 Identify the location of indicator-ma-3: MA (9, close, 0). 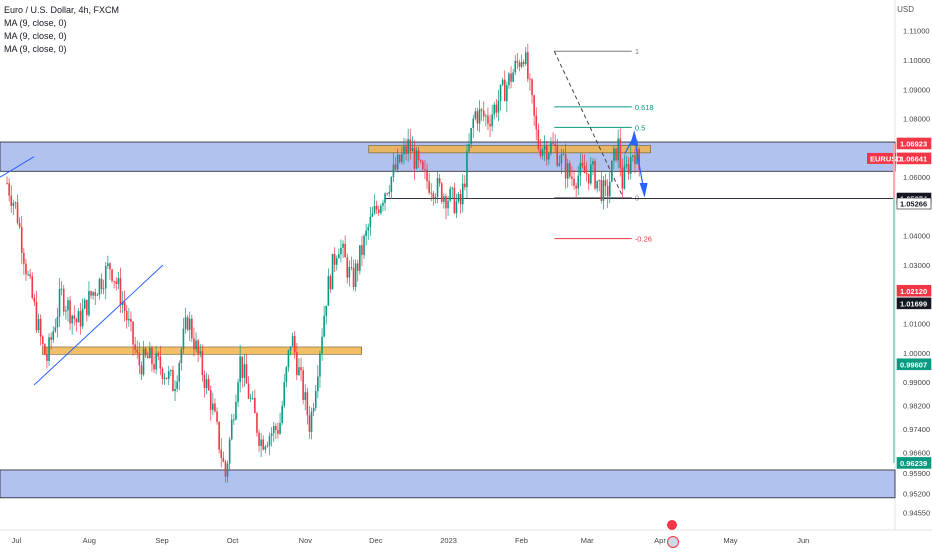
(35, 49).